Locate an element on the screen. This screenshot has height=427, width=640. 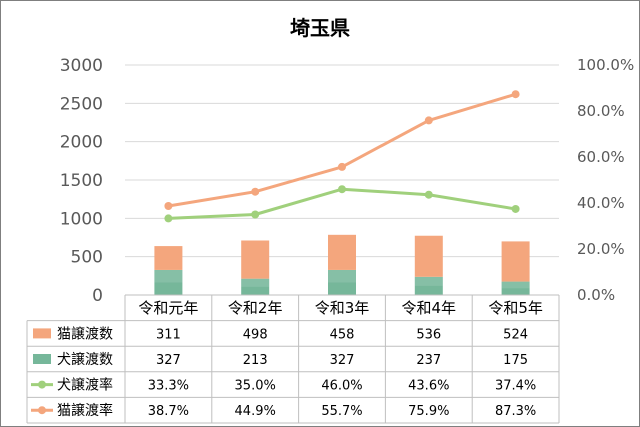
data-label: 237 is located at coordinates (428, 360).